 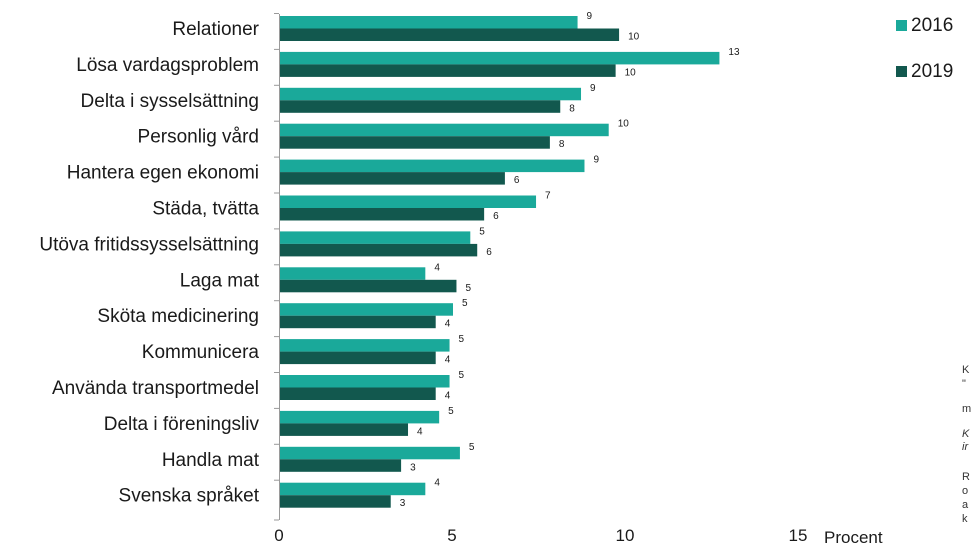 What do you see at coordinates (215, 29) in the screenshot?
I see `category-label: Relationer` at bounding box center [215, 29].